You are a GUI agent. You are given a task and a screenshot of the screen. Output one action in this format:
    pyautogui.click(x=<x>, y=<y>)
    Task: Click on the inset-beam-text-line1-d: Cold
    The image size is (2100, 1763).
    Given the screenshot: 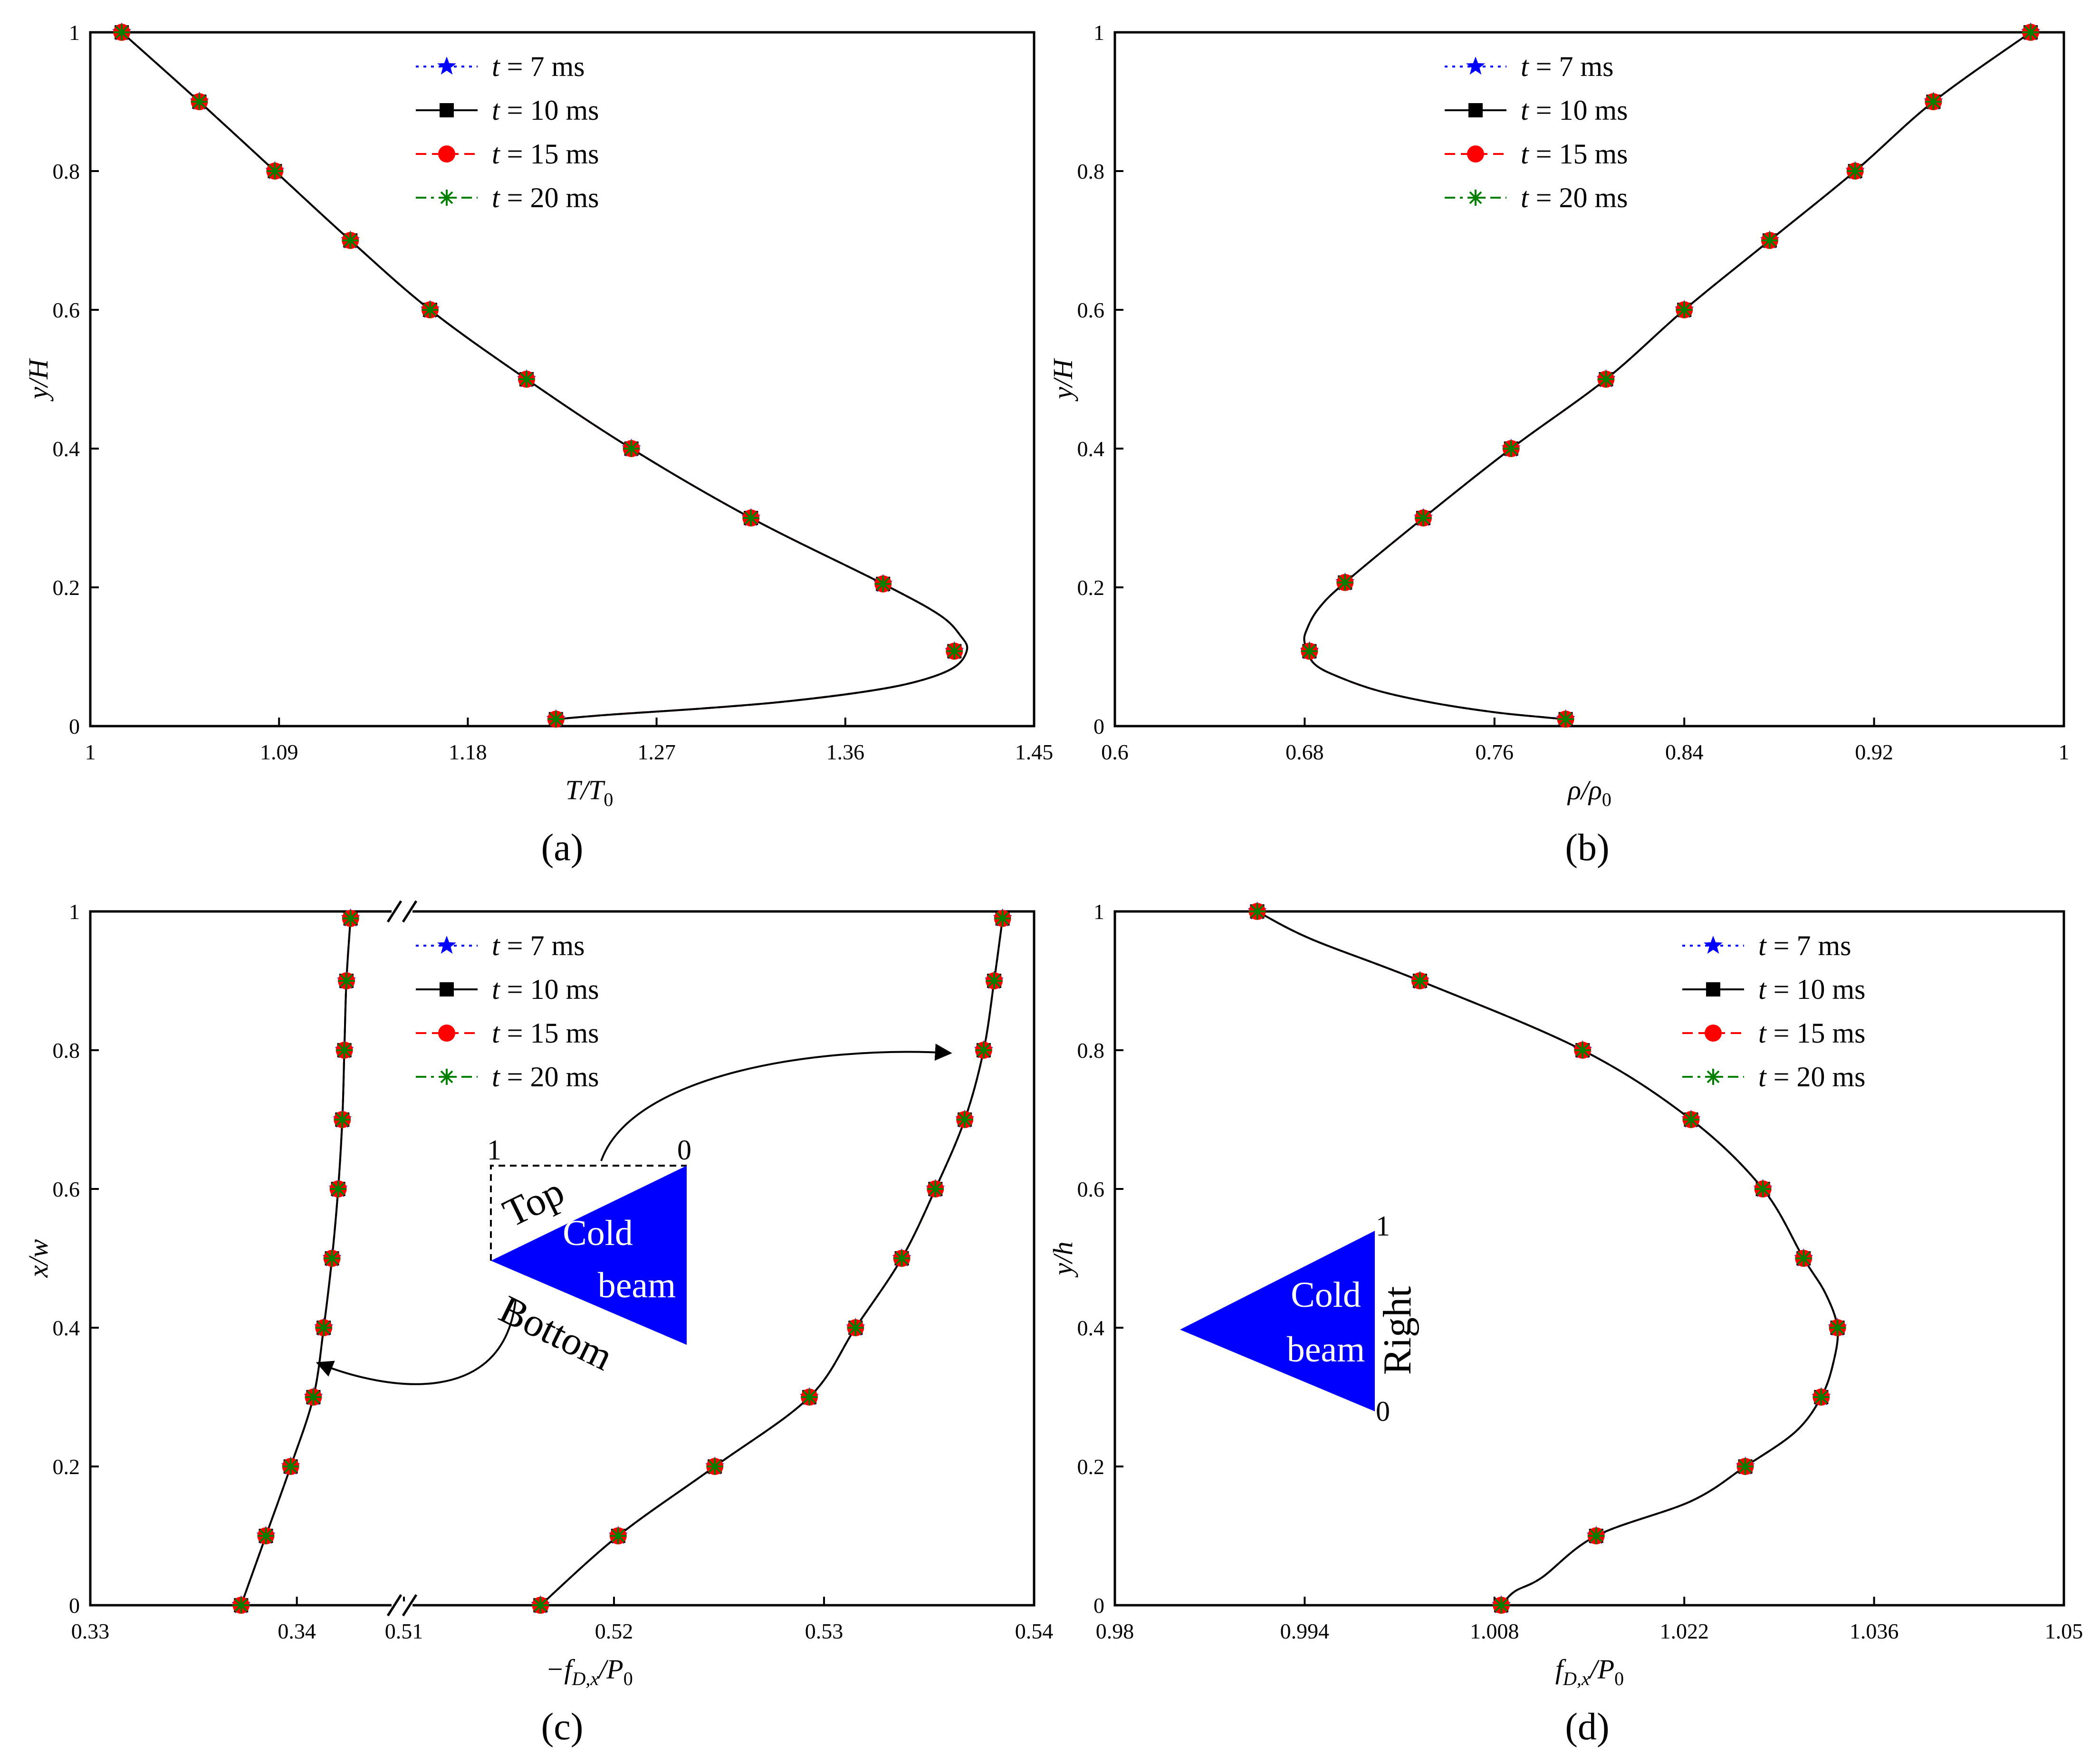 What is the action you would take?
    pyautogui.click(x=1326, y=1295)
    